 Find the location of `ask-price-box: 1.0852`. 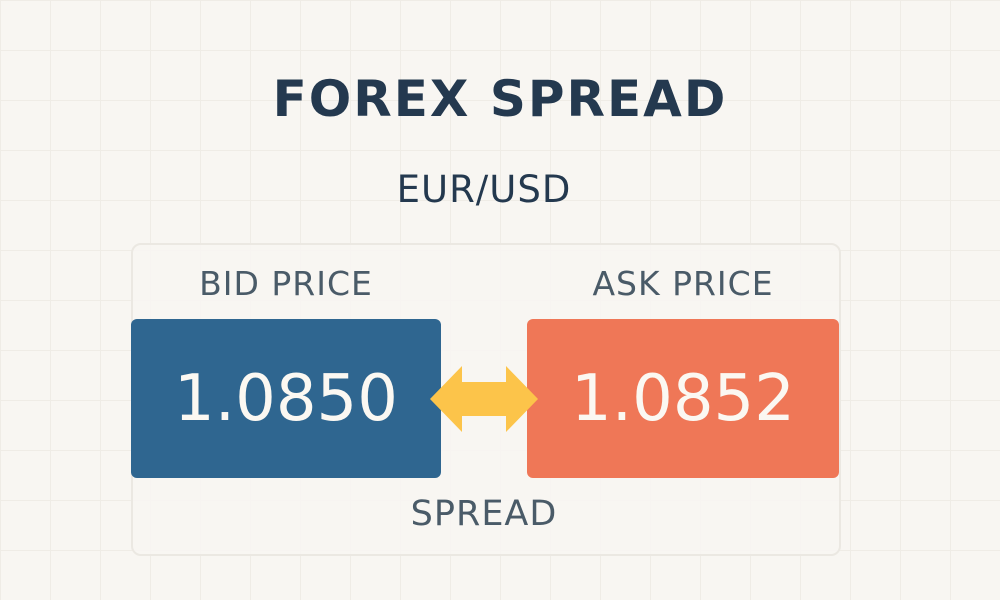

ask-price-box: 1.0852 is located at coordinates (683, 398).